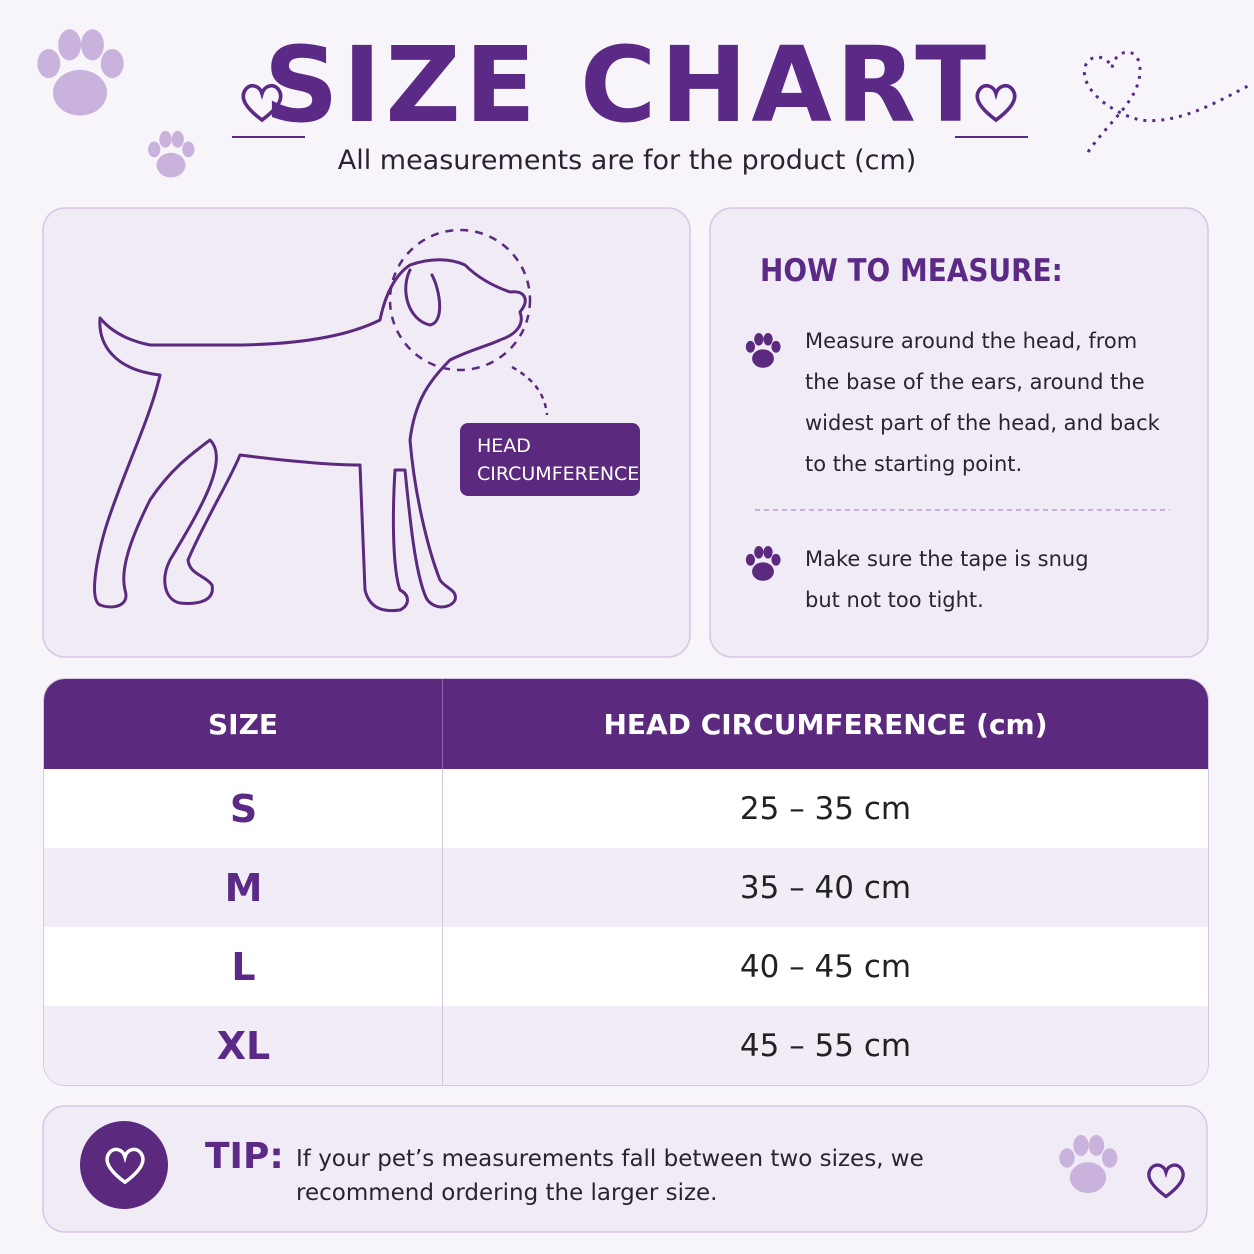 This screenshot has height=1254, width=1254. What do you see at coordinates (243, 1045) in the screenshot?
I see `size-cell: XL` at bounding box center [243, 1045].